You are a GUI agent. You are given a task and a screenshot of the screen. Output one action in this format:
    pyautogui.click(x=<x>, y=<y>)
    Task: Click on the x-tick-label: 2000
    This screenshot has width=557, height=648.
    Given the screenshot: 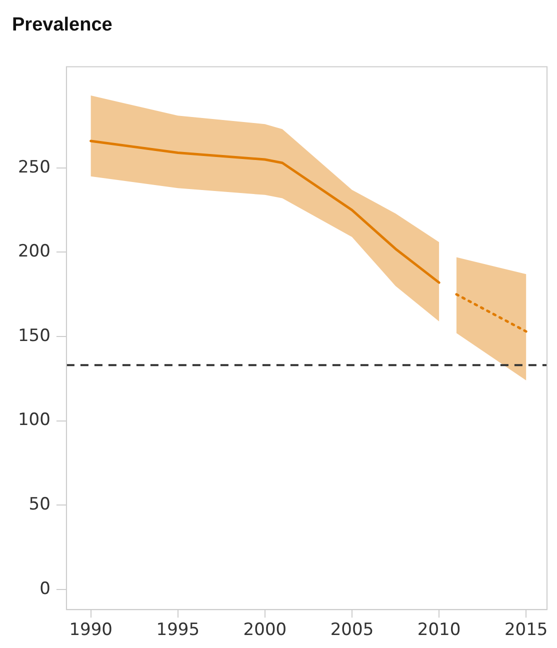 What is the action you would take?
    pyautogui.click(x=265, y=630)
    